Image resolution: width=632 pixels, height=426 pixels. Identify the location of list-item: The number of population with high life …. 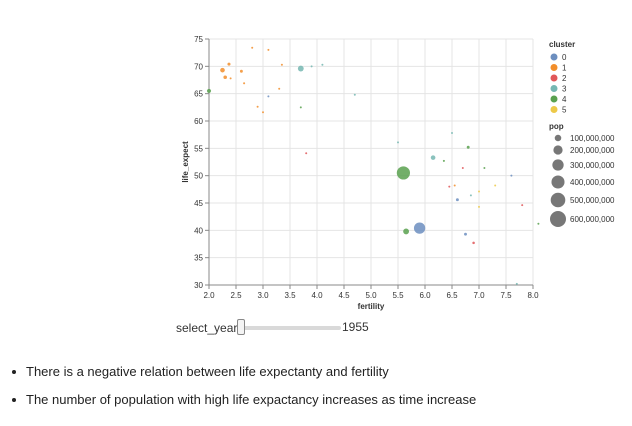
(238, 404).